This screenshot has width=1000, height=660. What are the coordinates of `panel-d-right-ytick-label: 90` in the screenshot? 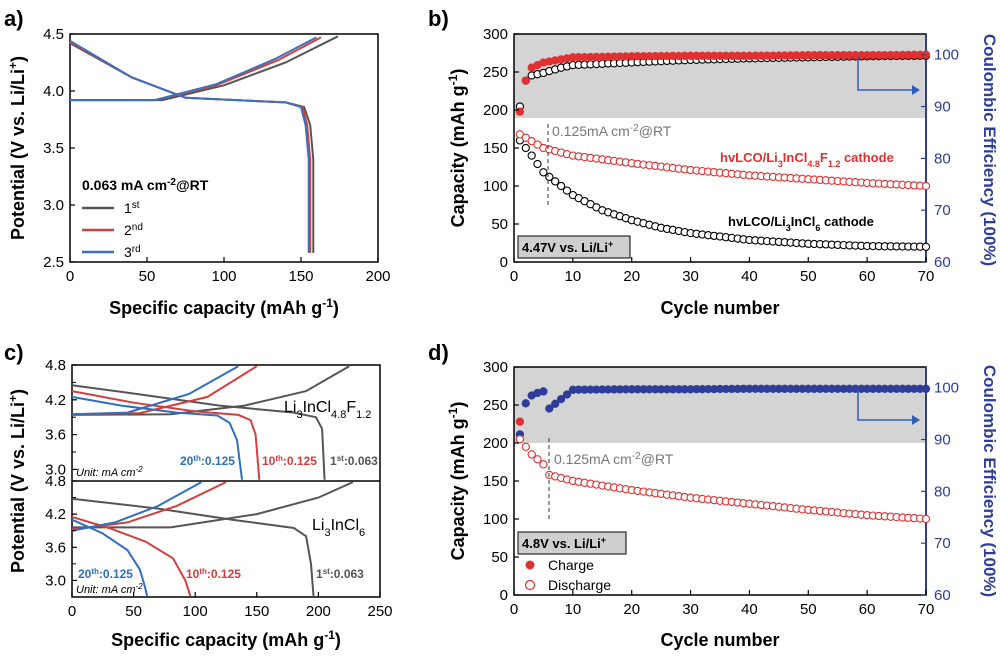 It's located at (942, 440).